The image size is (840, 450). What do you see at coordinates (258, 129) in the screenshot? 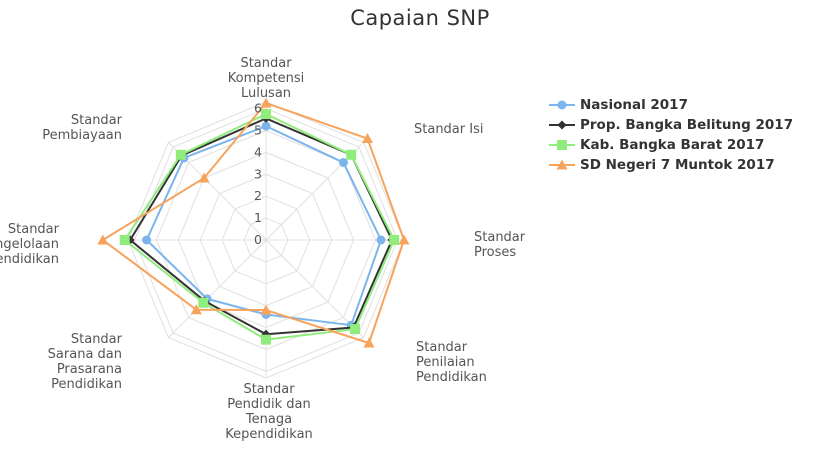
I see `tick-label: 5` at bounding box center [258, 129].